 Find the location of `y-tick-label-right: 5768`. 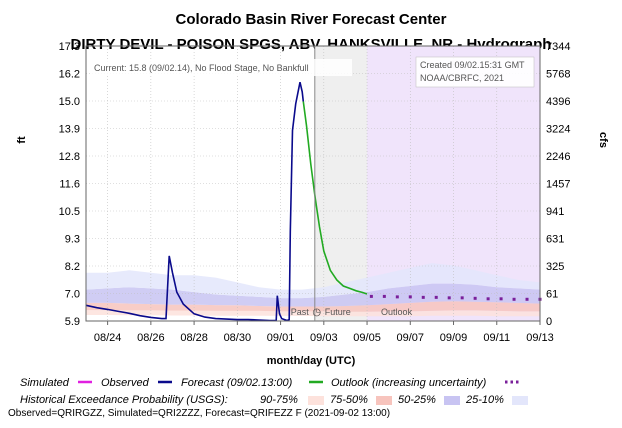

y-tick-label-right: 5768 is located at coordinates (558, 75).